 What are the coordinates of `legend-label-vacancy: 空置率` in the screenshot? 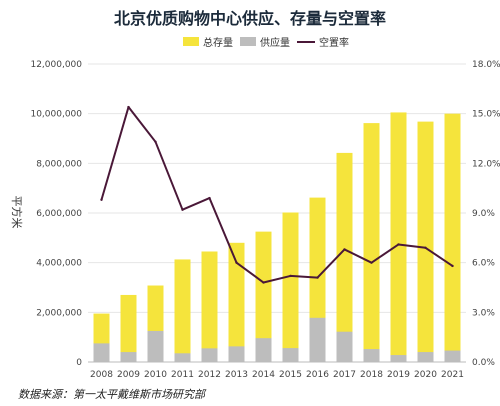 It's located at (334, 42).